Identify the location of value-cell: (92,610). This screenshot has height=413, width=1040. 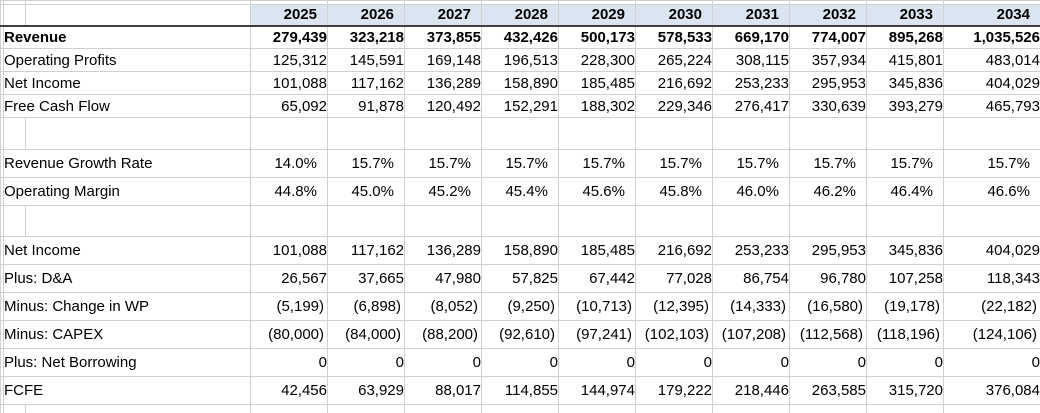
(520, 334).